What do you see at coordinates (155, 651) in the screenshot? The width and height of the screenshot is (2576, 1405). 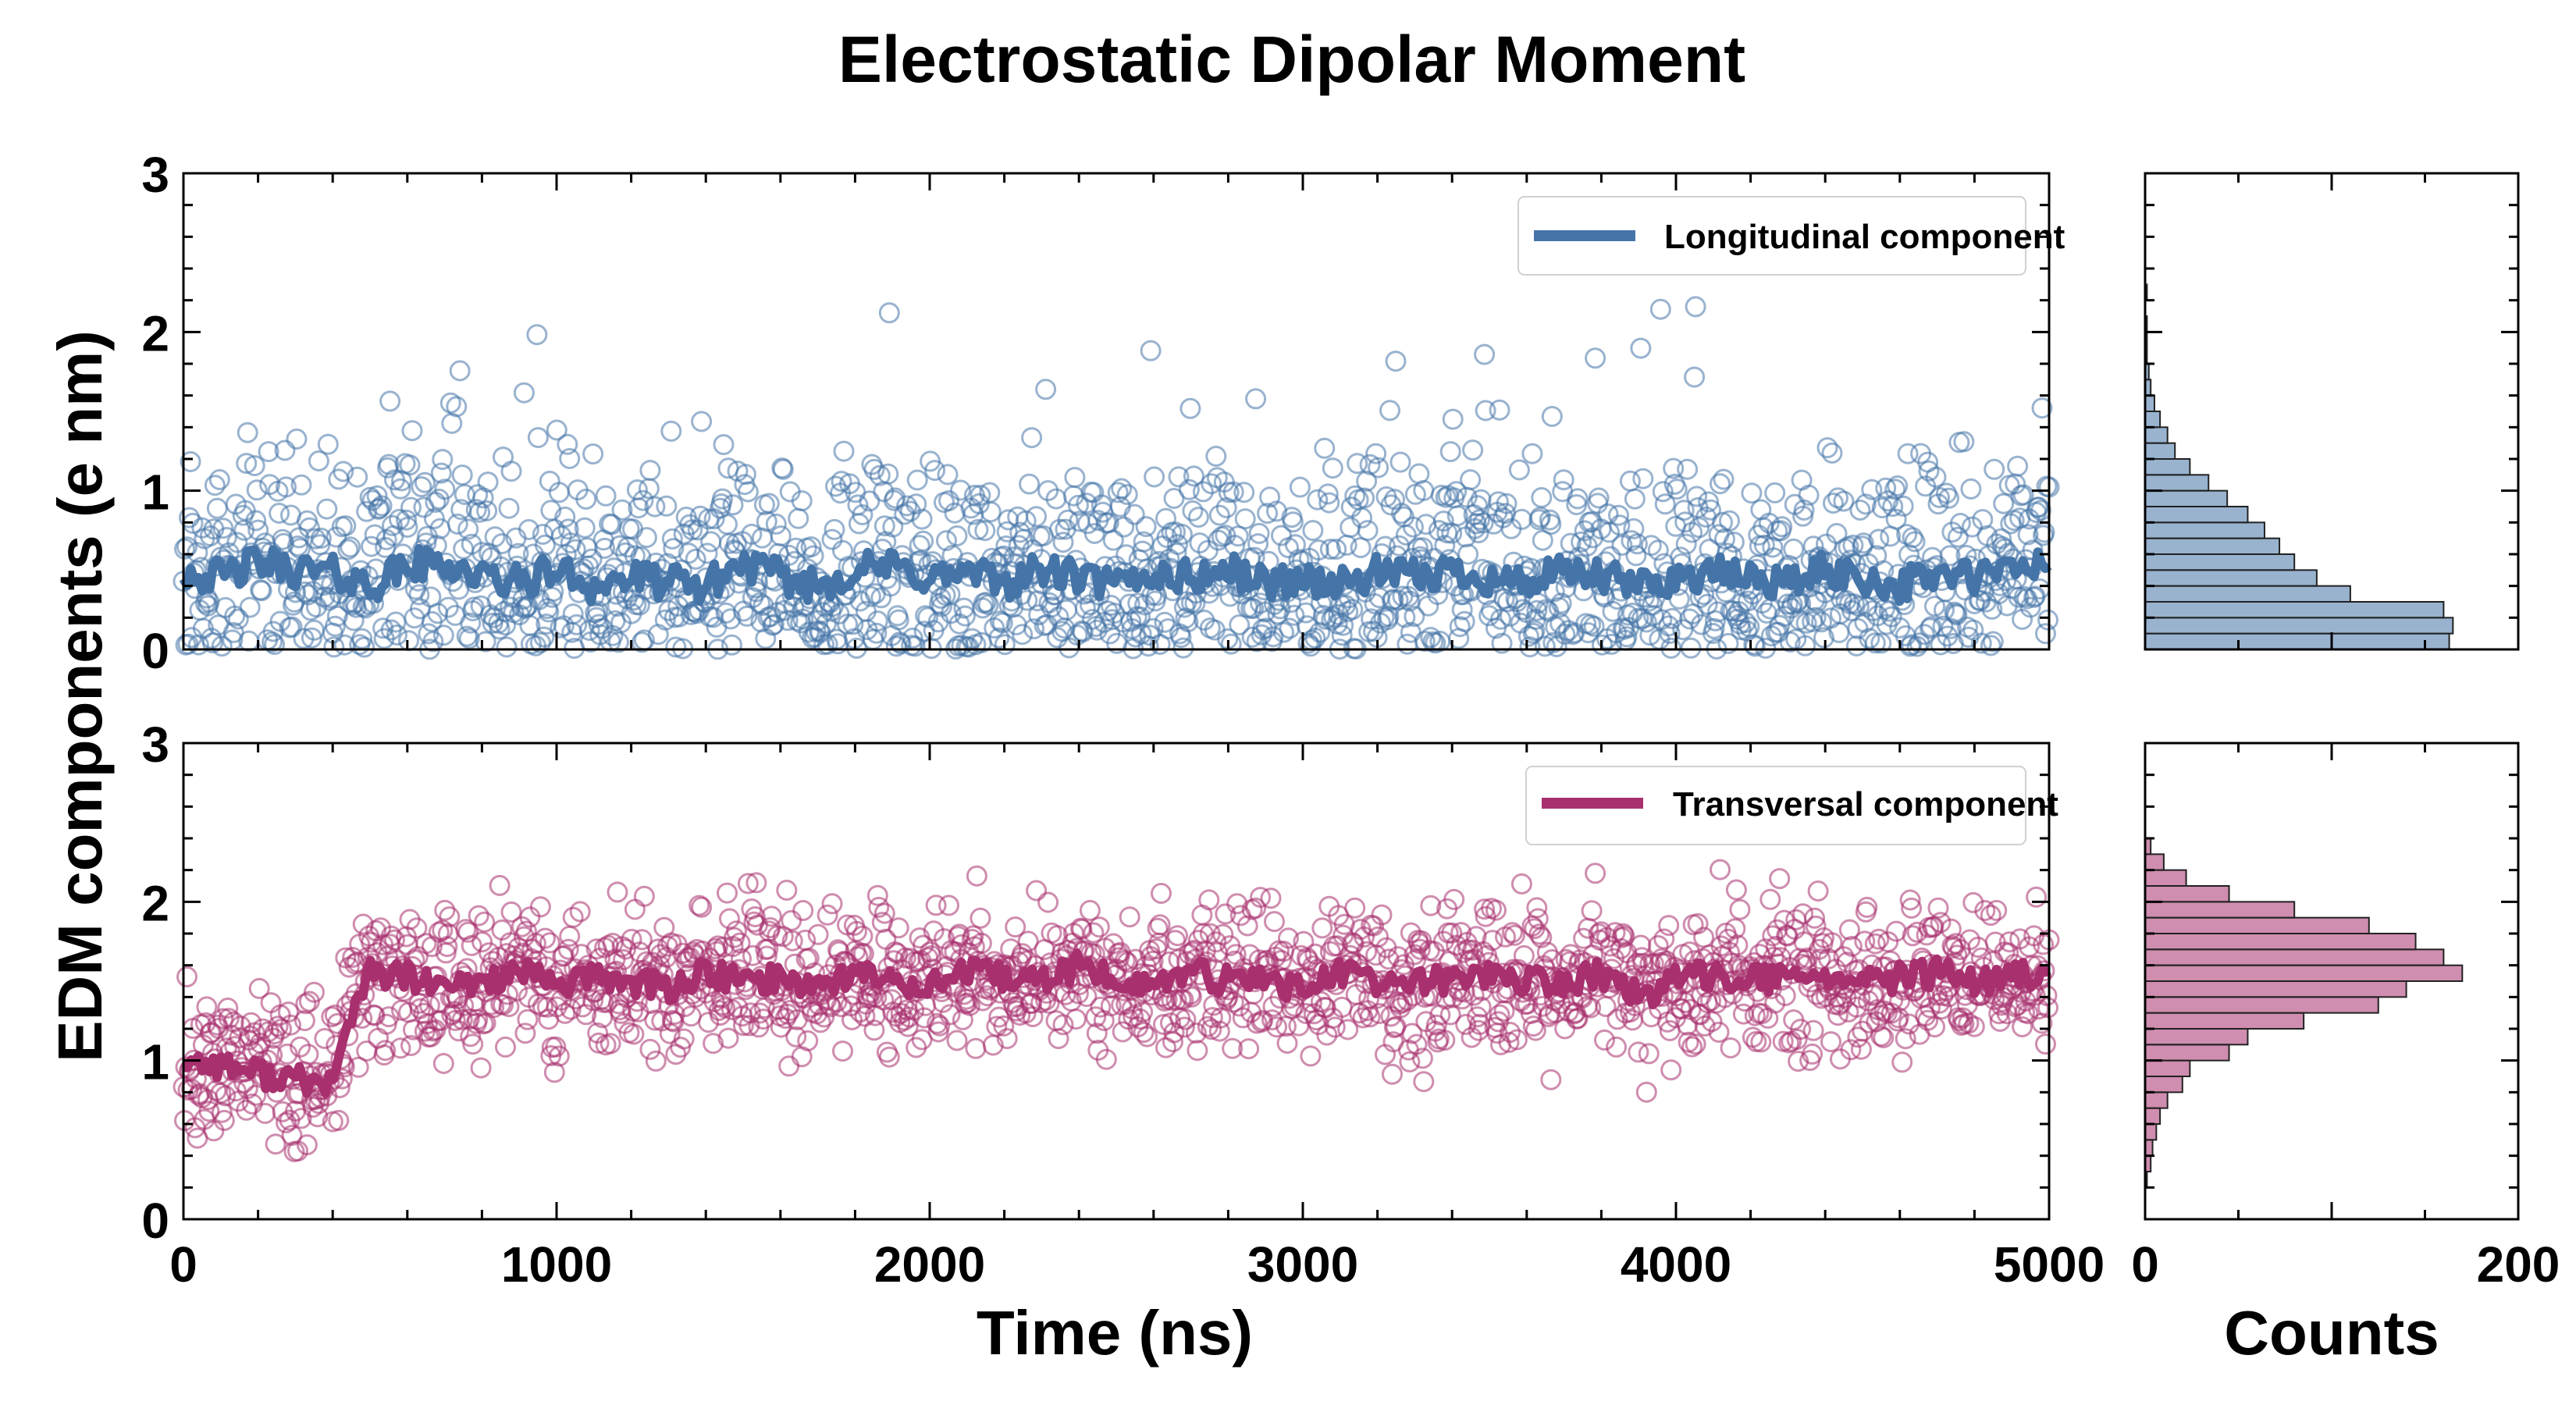 I see `y-tick-label: 0` at bounding box center [155, 651].